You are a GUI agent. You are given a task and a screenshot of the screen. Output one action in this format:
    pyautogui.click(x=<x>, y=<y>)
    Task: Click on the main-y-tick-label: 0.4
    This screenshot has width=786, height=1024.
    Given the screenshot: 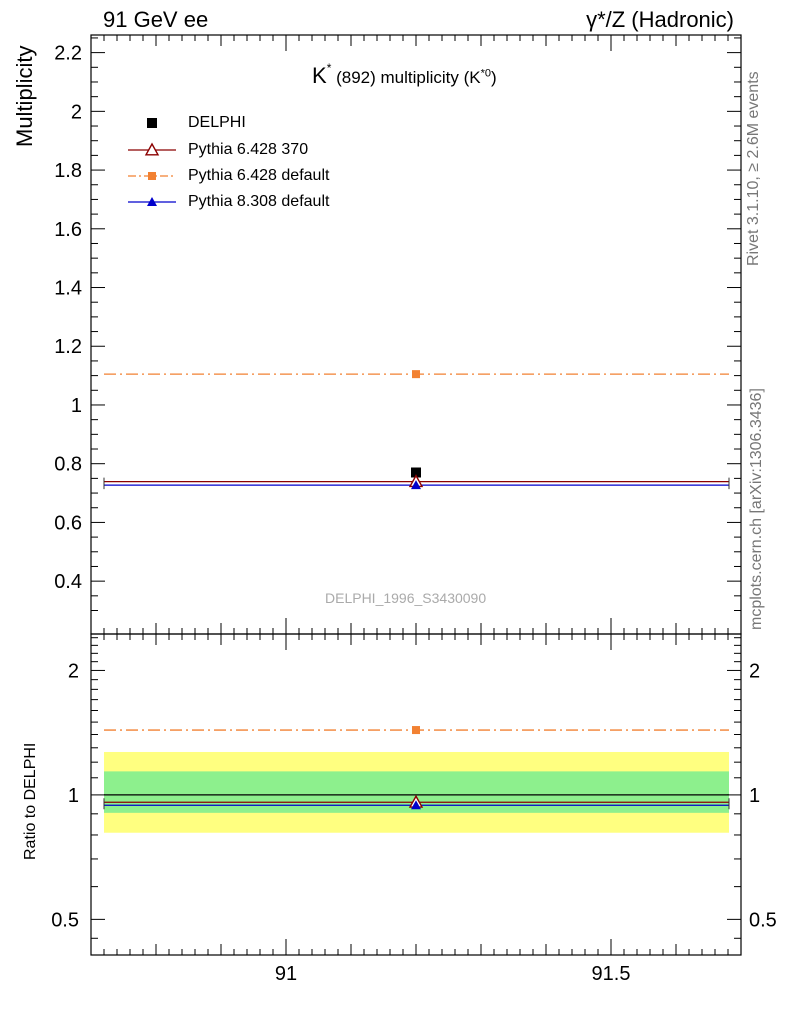 What is the action you would take?
    pyautogui.click(x=68, y=582)
    